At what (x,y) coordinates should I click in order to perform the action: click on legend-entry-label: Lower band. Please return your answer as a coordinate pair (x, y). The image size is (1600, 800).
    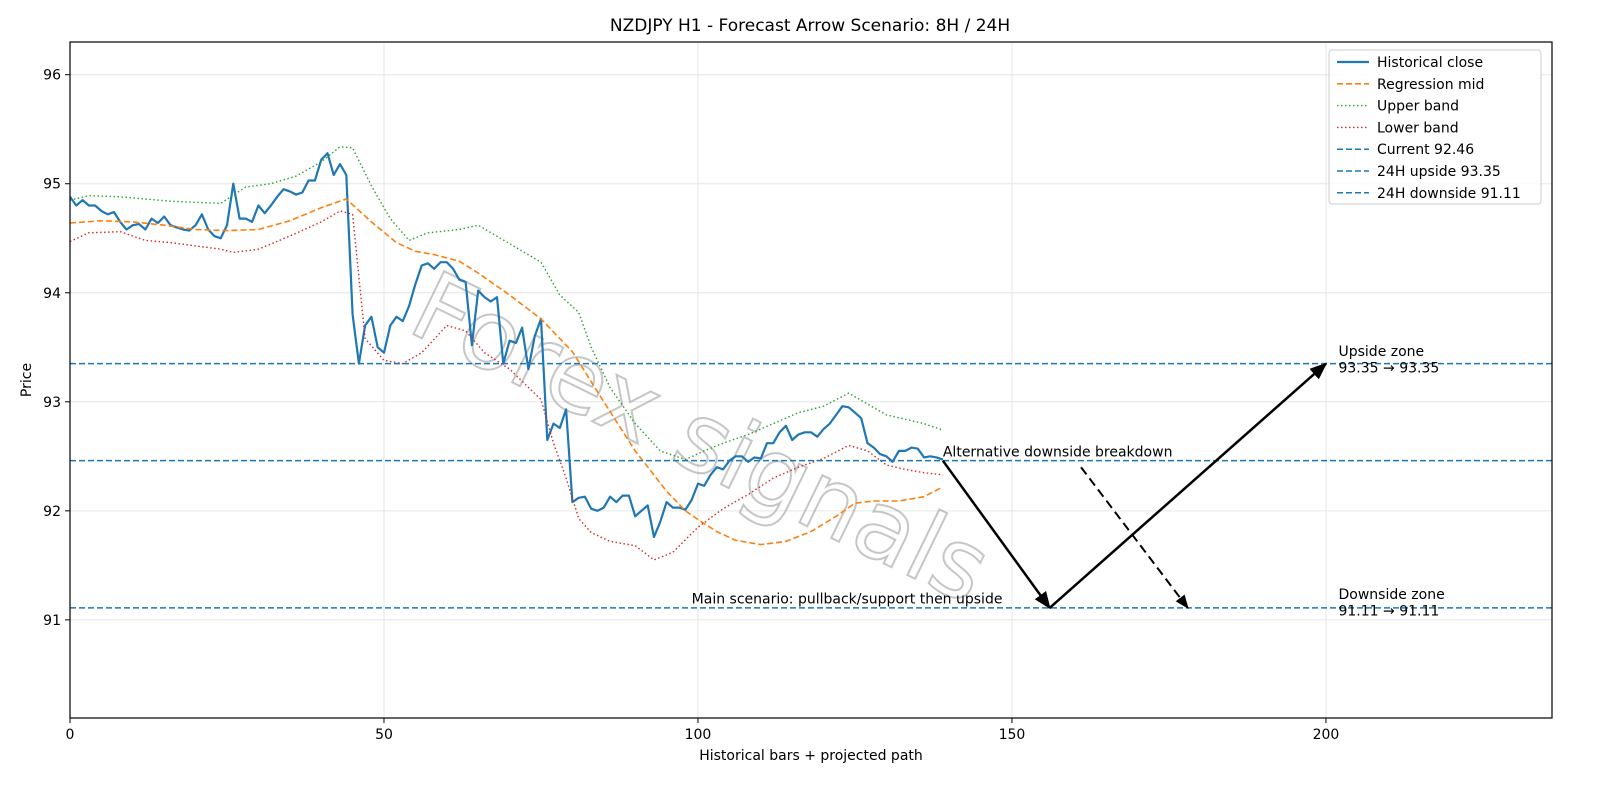
    Looking at the image, I should click on (1418, 128).